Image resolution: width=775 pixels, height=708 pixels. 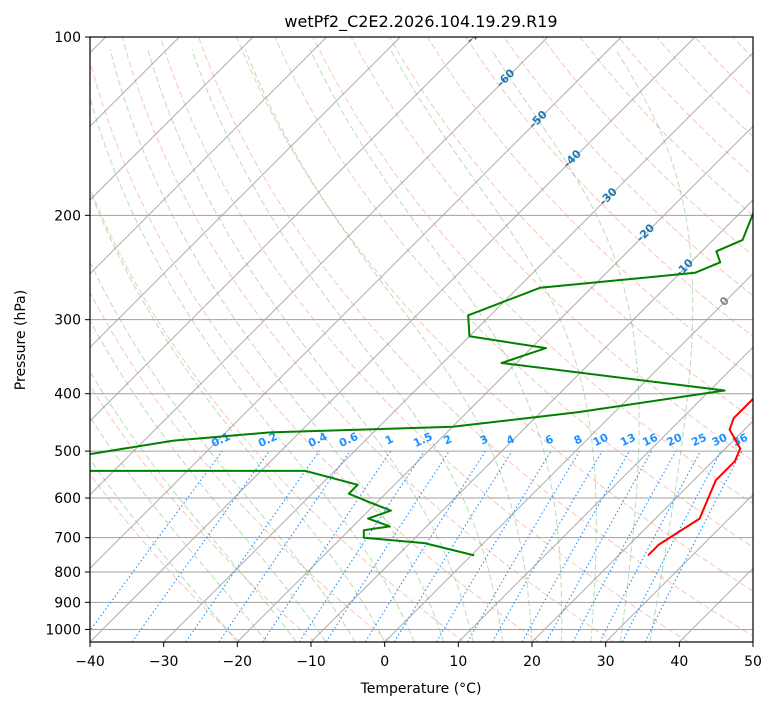 I want to click on isotherm-label: 0, so click(x=724, y=301).